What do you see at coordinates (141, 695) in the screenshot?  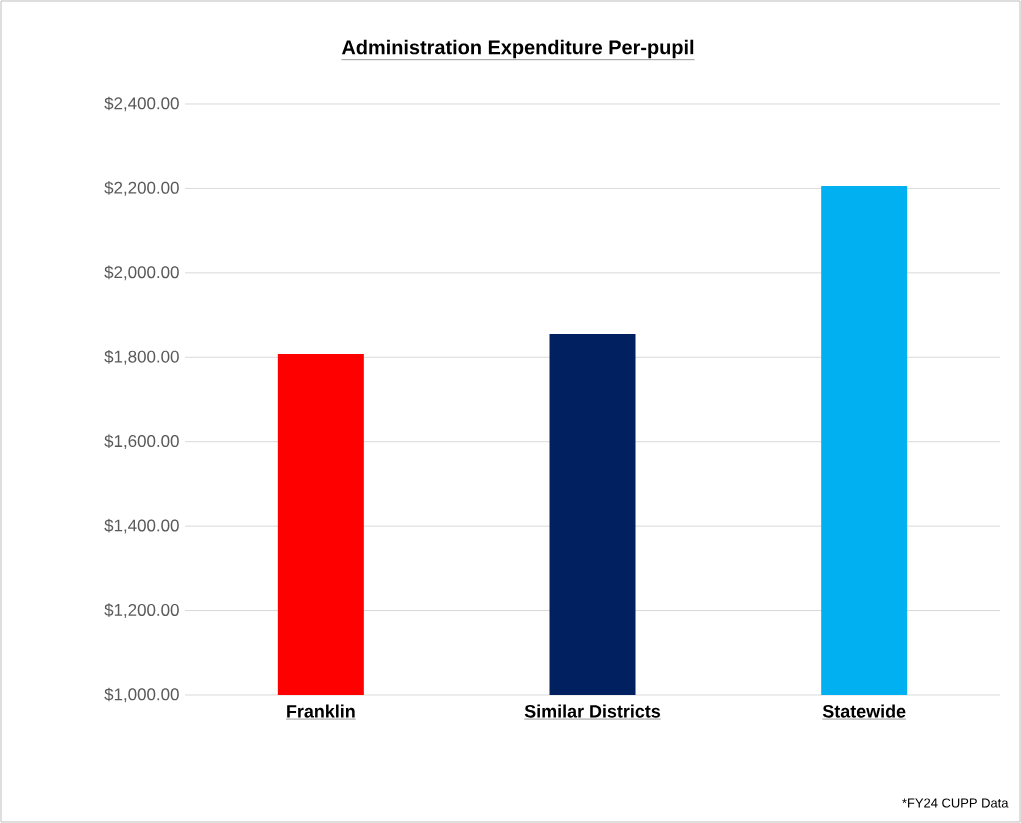 I see `y-tick-label: $1,000.00` at bounding box center [141, 695].